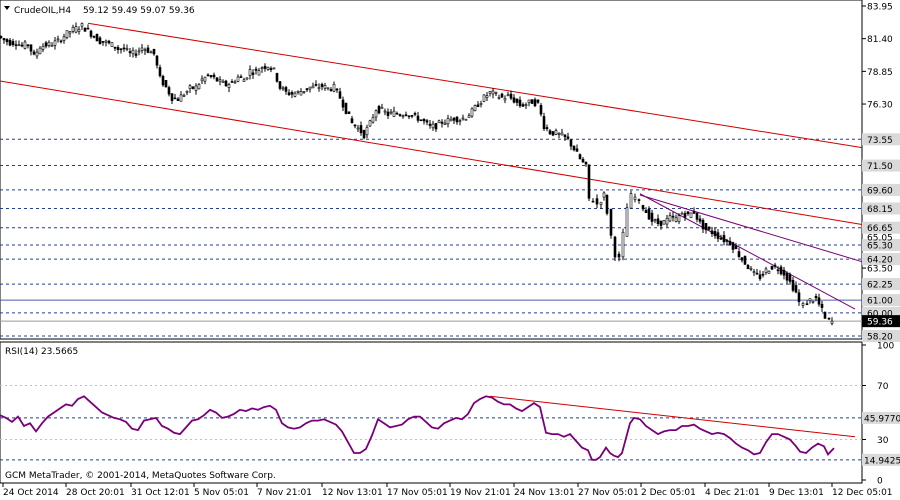 This screenshot has width=900, height=500. What do you see at coordinates (7, 8) in the screenshot?
I see `dropdown-arrow-icon` at bounding box center [7, 8].